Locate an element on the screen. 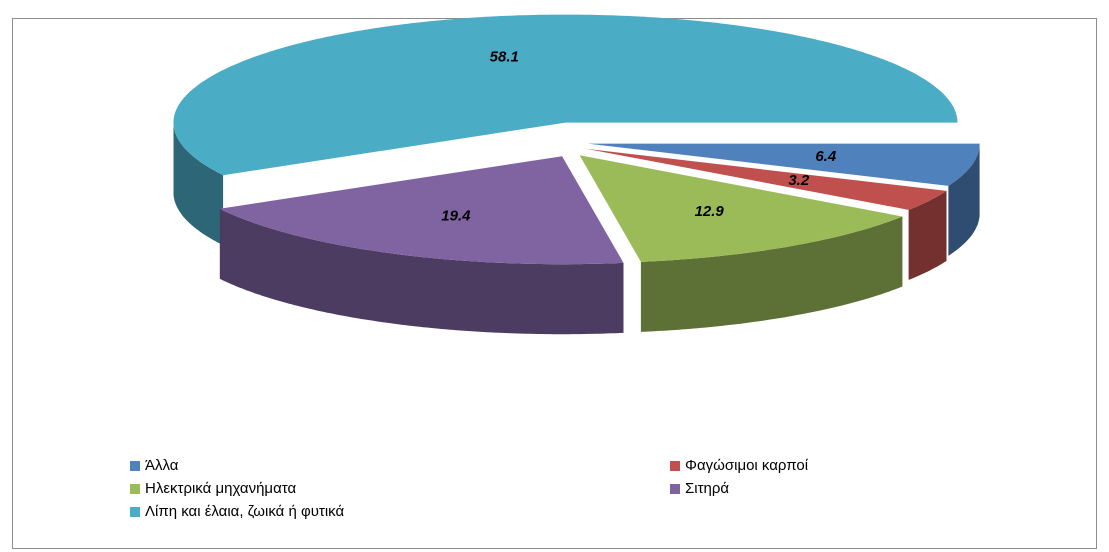  data-label: 6.4 is located at coordinates (826, 156).